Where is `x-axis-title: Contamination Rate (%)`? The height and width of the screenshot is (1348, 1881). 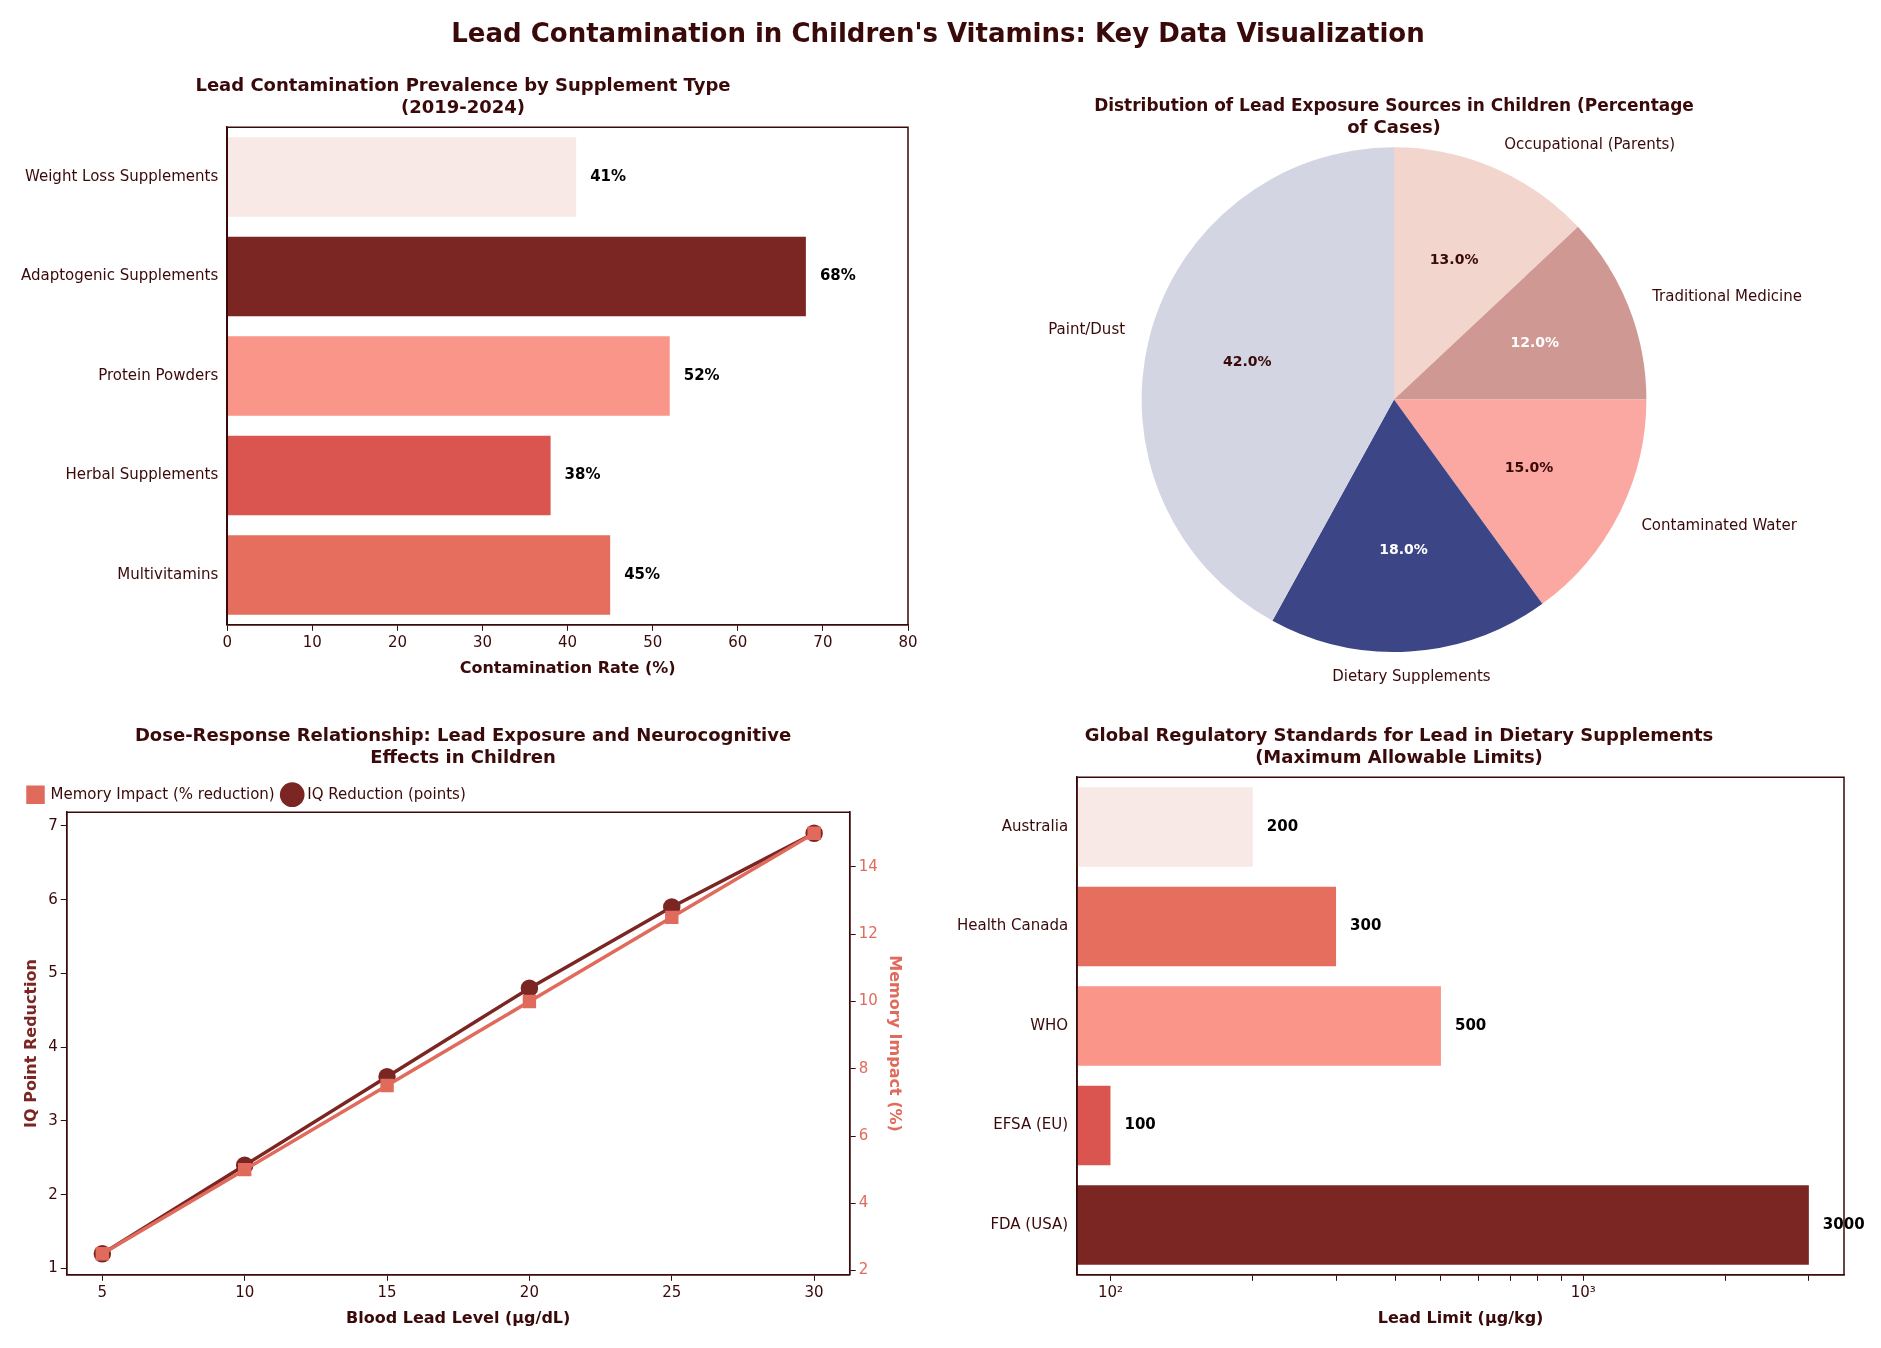 x-axis-title: Contamination Rate (%) is located at coordinates (567, 667).